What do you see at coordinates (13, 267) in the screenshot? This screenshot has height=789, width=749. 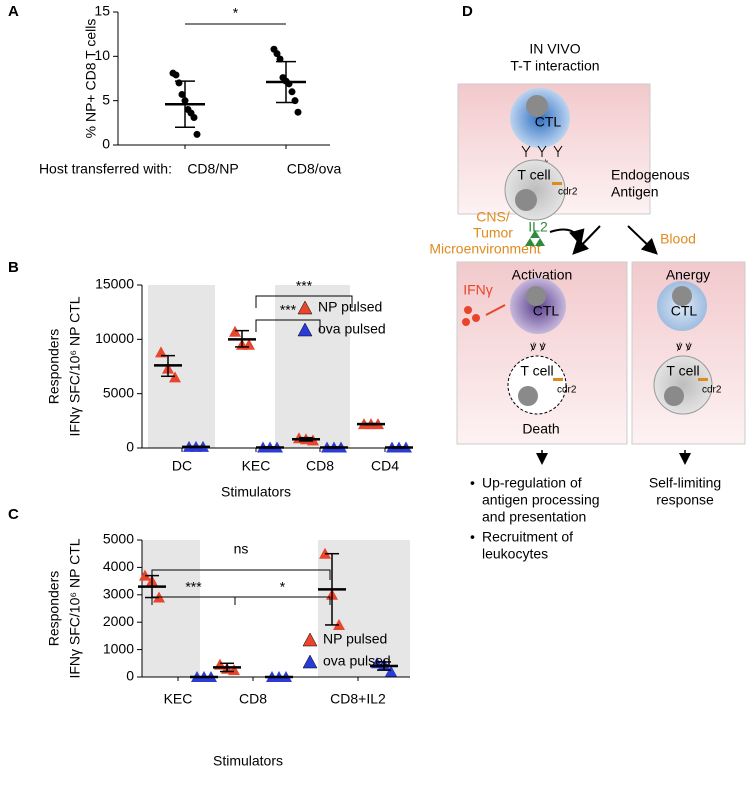 I see `panel-label: B` at bounding box center [13, 267].